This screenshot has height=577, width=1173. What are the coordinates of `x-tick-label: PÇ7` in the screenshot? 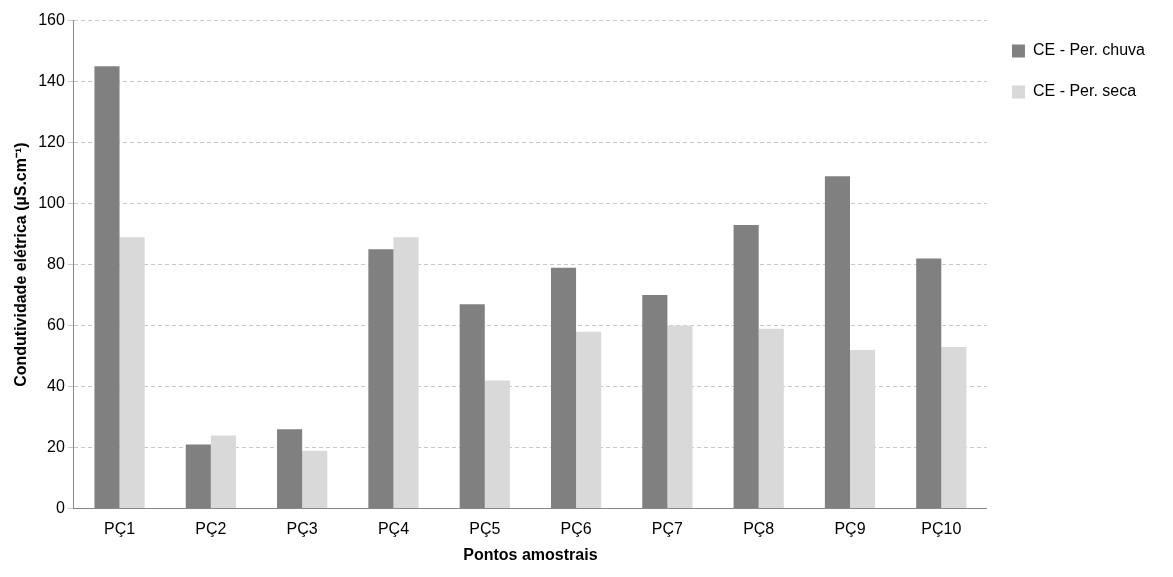 It's located at (667, 528).